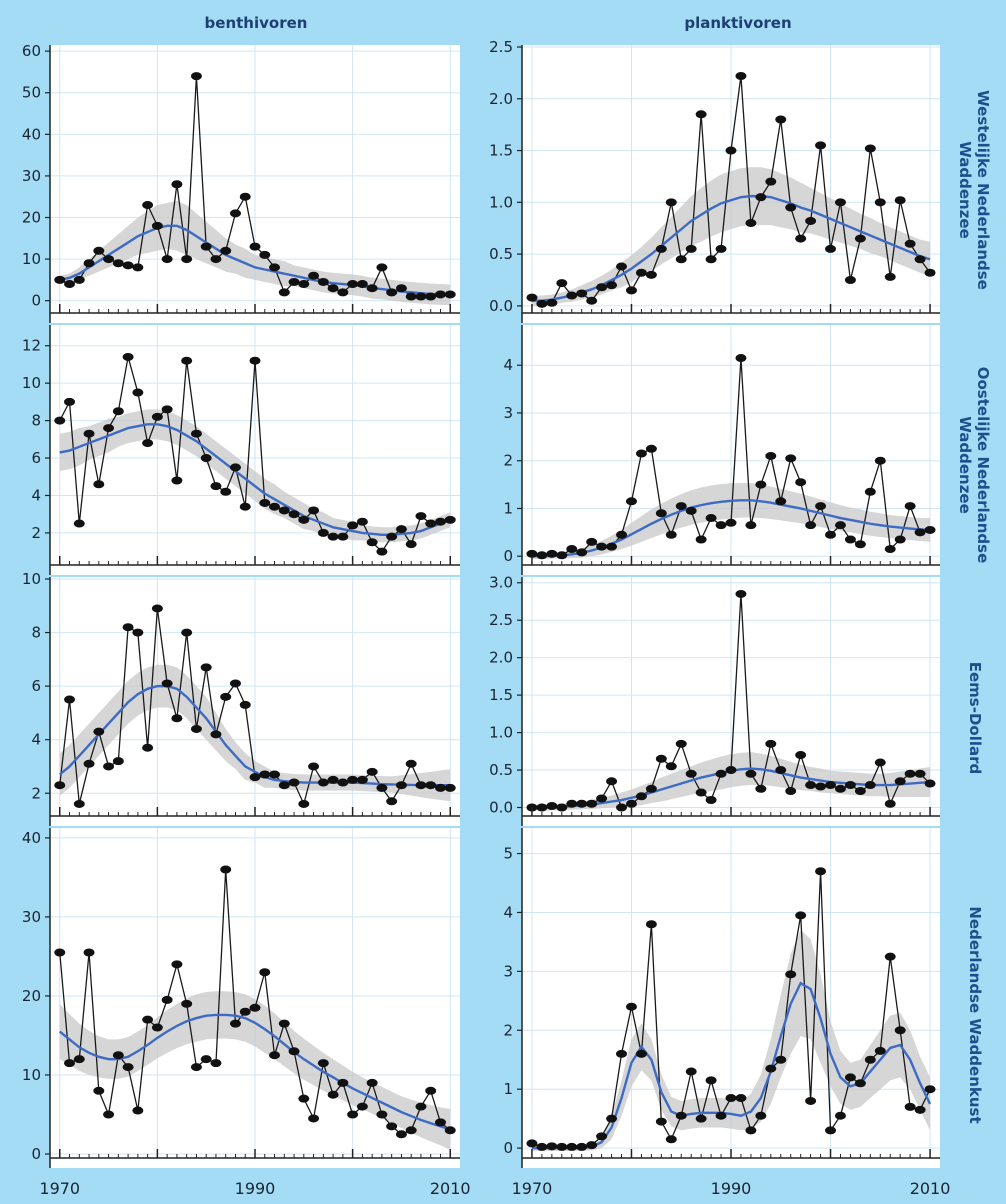  Describe the element at coordinates (501, 583) in the screenshot. I see `y-tick-label: 3.0` at that location.